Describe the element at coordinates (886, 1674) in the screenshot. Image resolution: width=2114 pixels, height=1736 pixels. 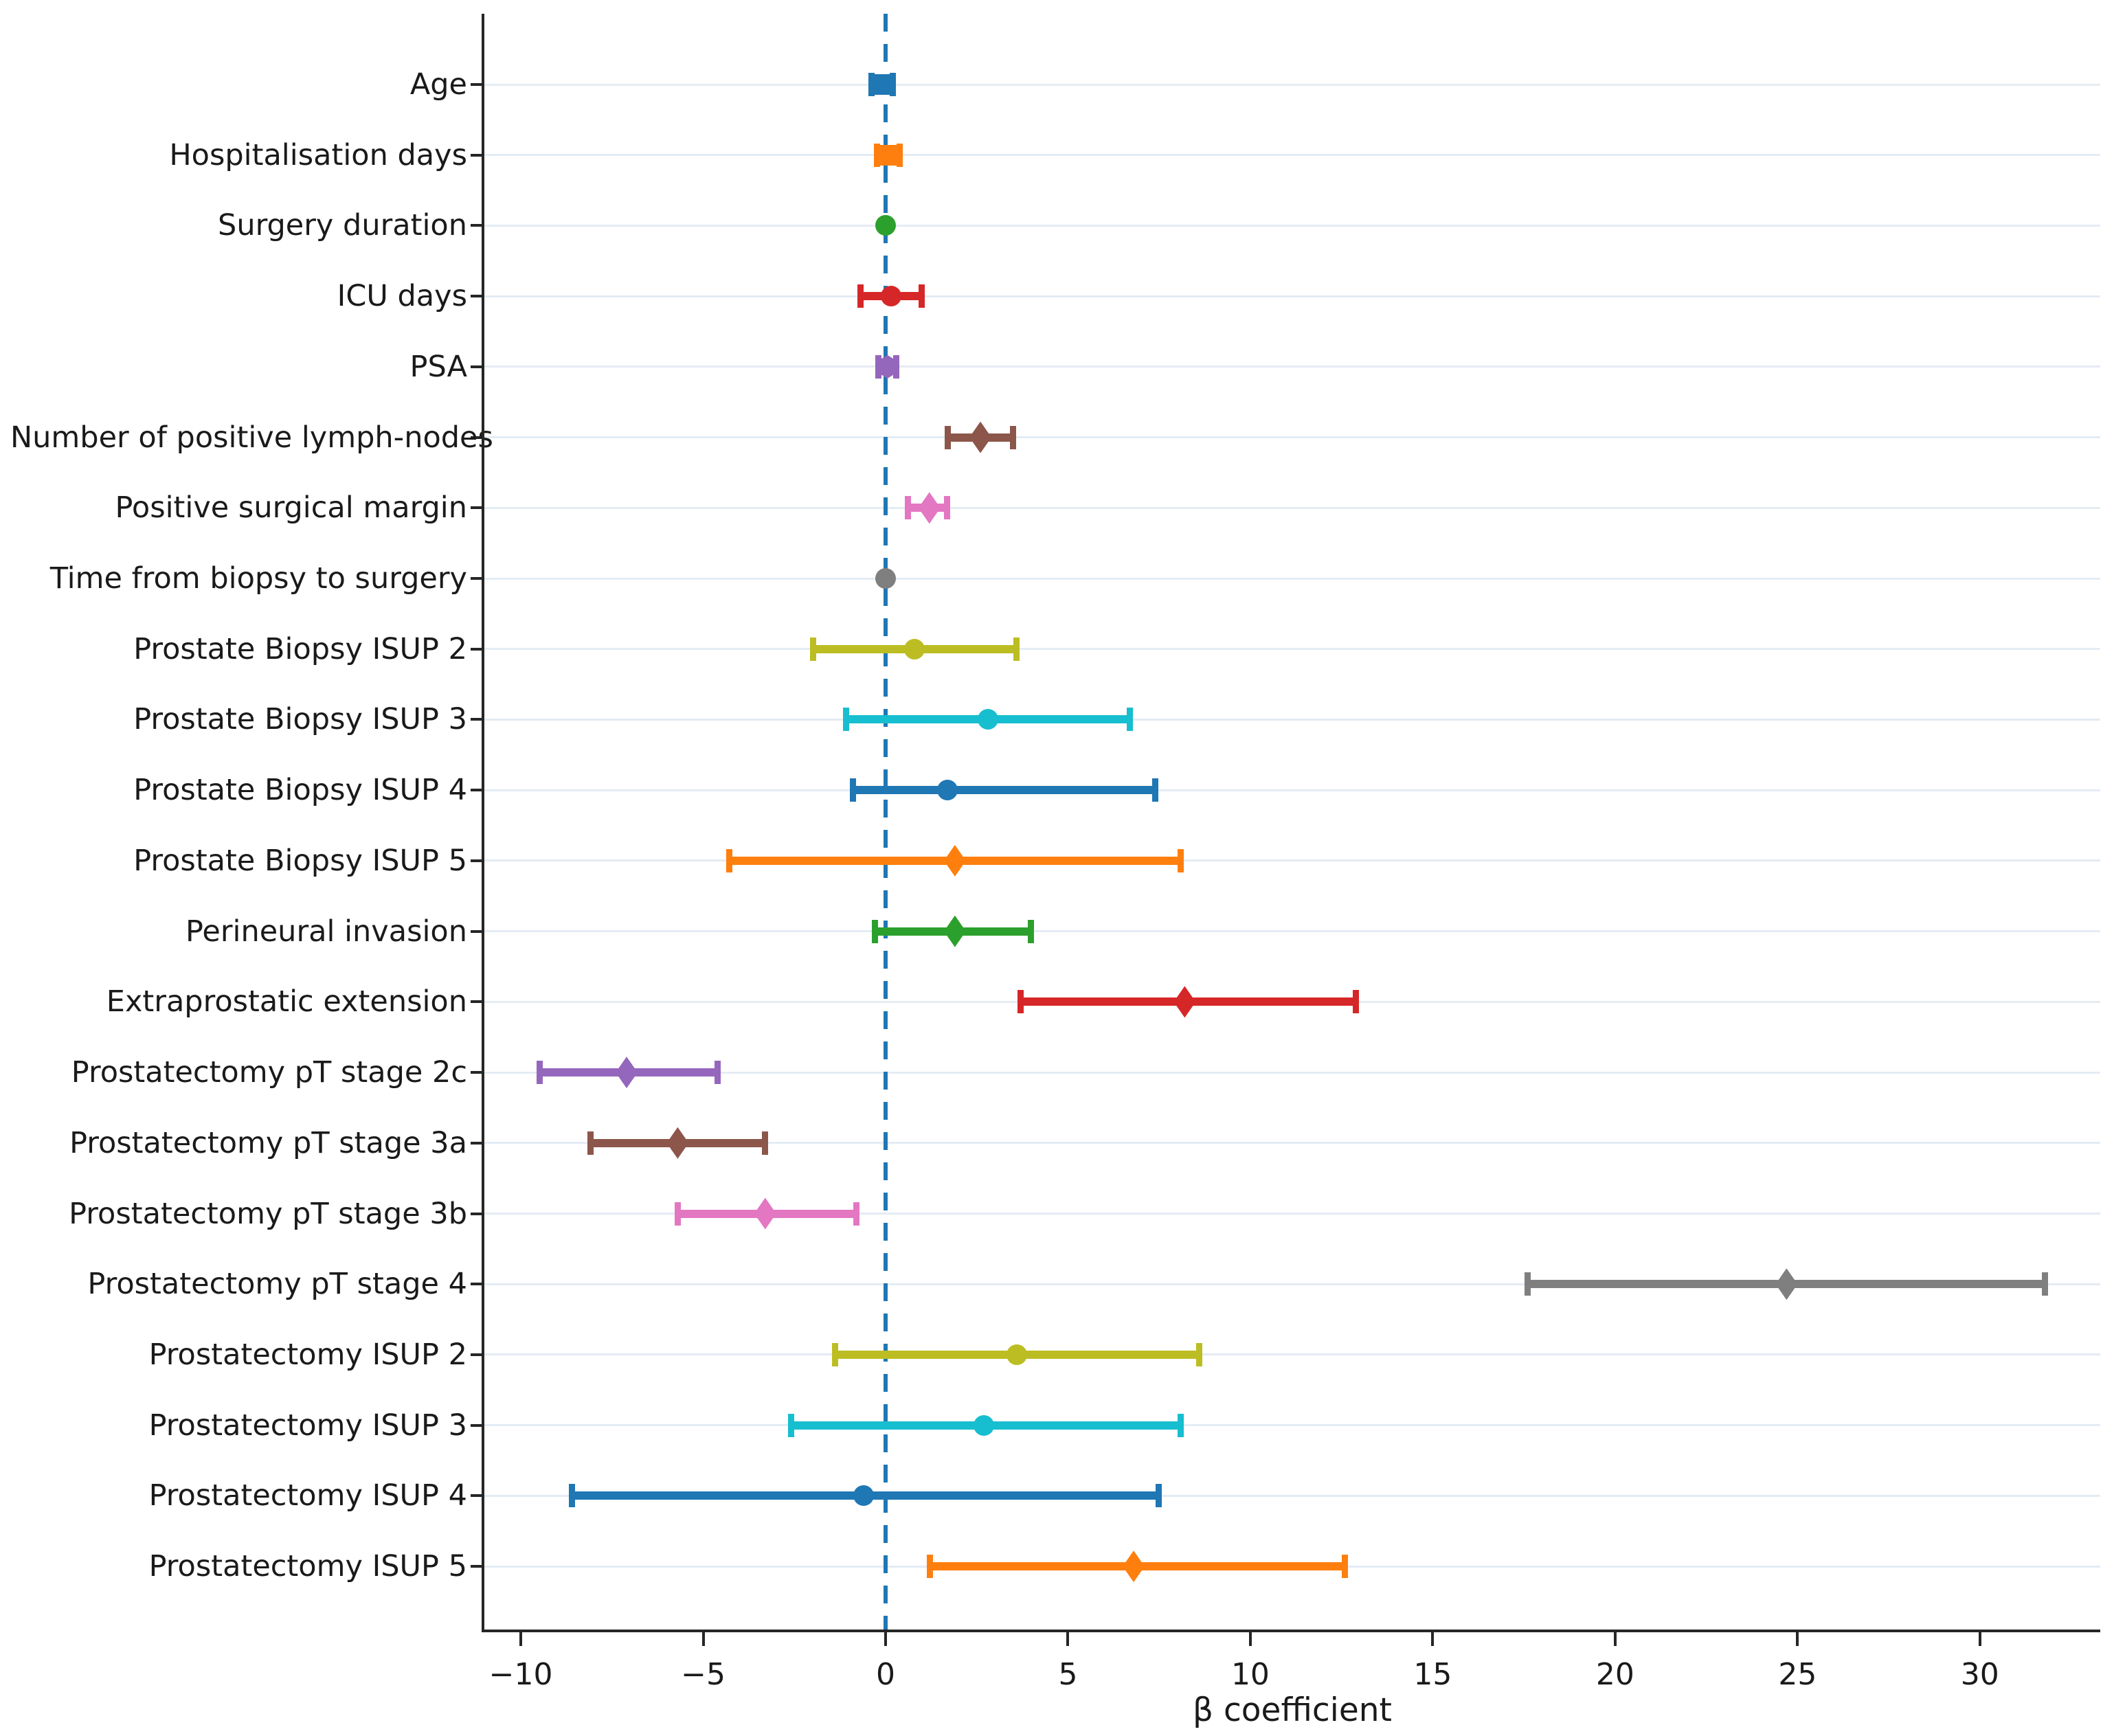
I see `x-tick-label: 0` at that location.